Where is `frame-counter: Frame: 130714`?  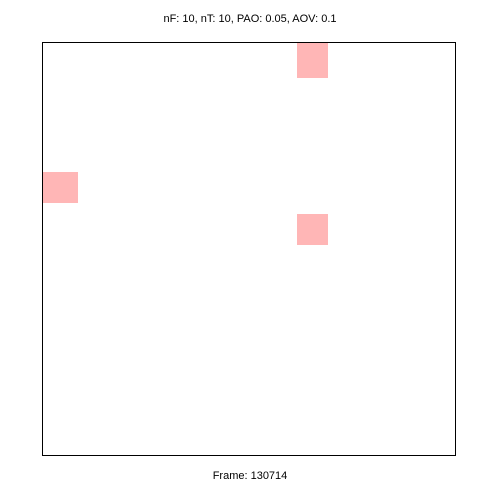 frame-counter: Frame: 130714 is located at coordinates (250, 476).